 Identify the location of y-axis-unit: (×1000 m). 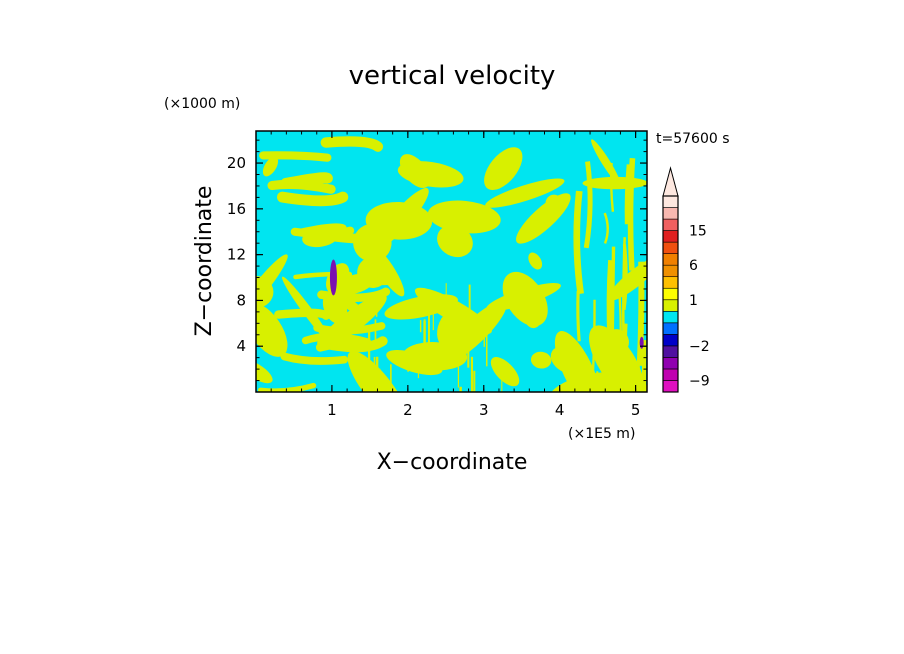
(202, 104).